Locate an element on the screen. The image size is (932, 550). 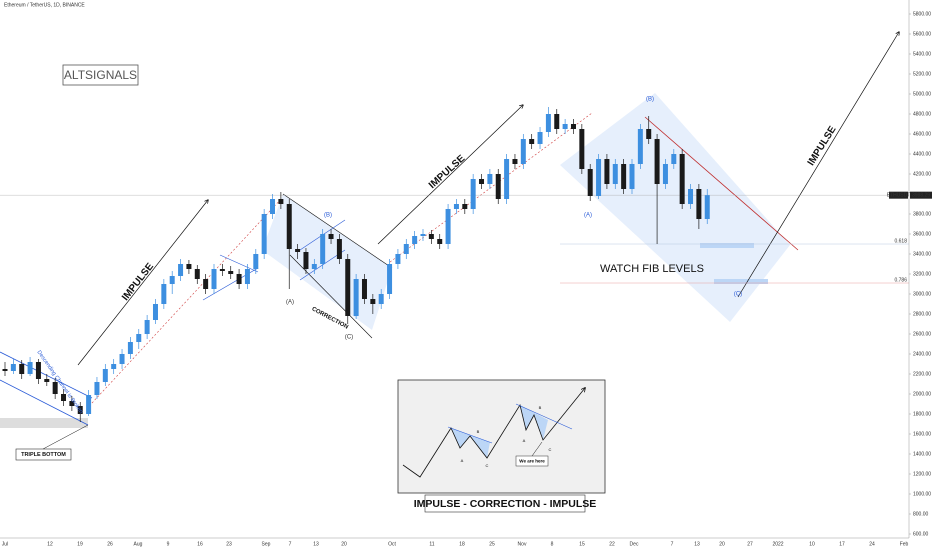
wedge-line is located at coordinates (337, 231).